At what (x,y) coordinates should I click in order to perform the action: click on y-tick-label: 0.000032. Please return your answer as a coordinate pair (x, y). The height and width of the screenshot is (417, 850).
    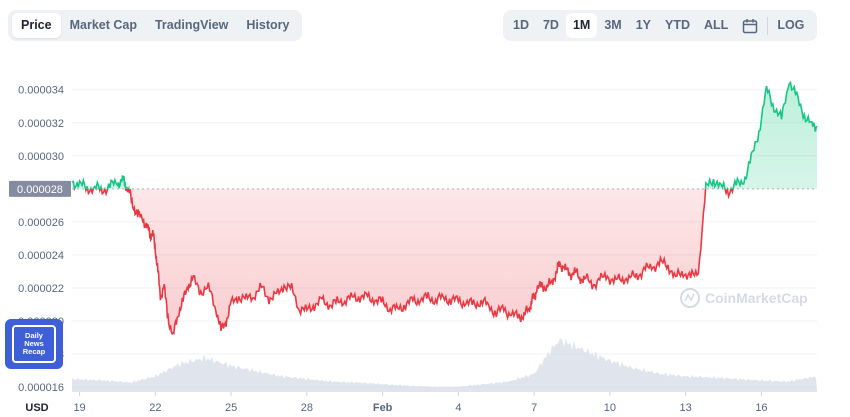
    Looking at the image, I should click on (41, 124).